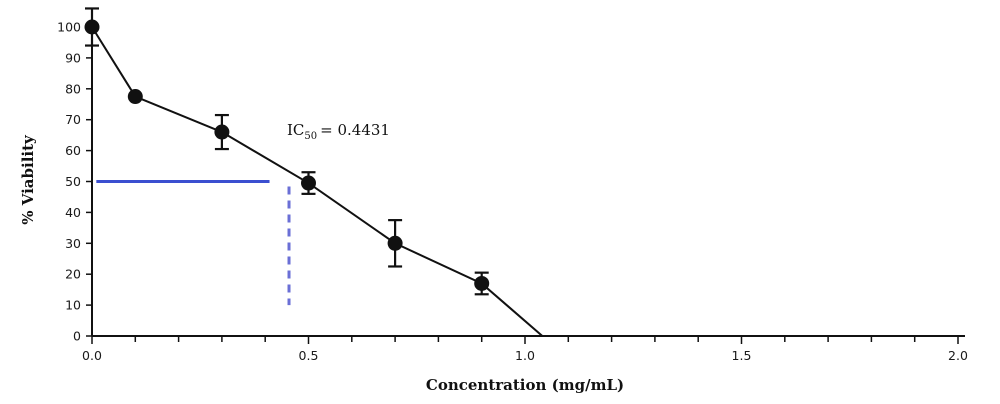  What do you see at coordinates (73, 88) in the screenshot?
I see `y-tick-label: 80` at bounding box center [73, 88].